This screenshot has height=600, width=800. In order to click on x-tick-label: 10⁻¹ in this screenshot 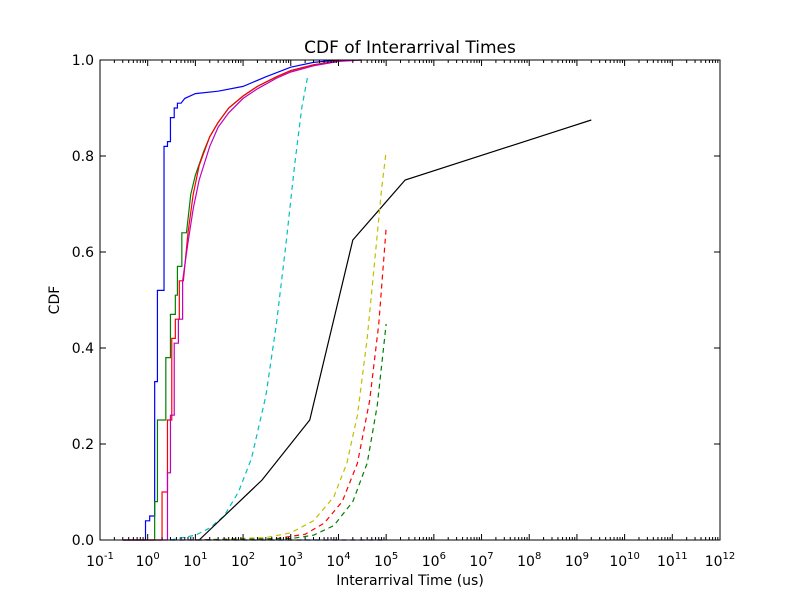, I will do `click(100, 560)`.